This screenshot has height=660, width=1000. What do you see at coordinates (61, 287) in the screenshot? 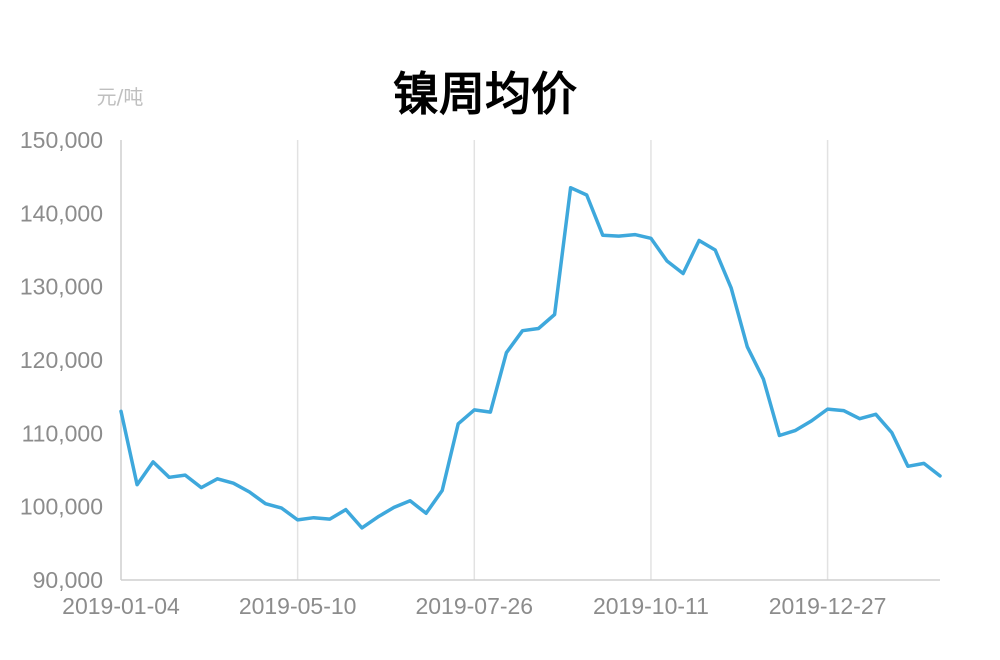
I see `y-tick-label: 130,000` at bounding box center [61, 287].